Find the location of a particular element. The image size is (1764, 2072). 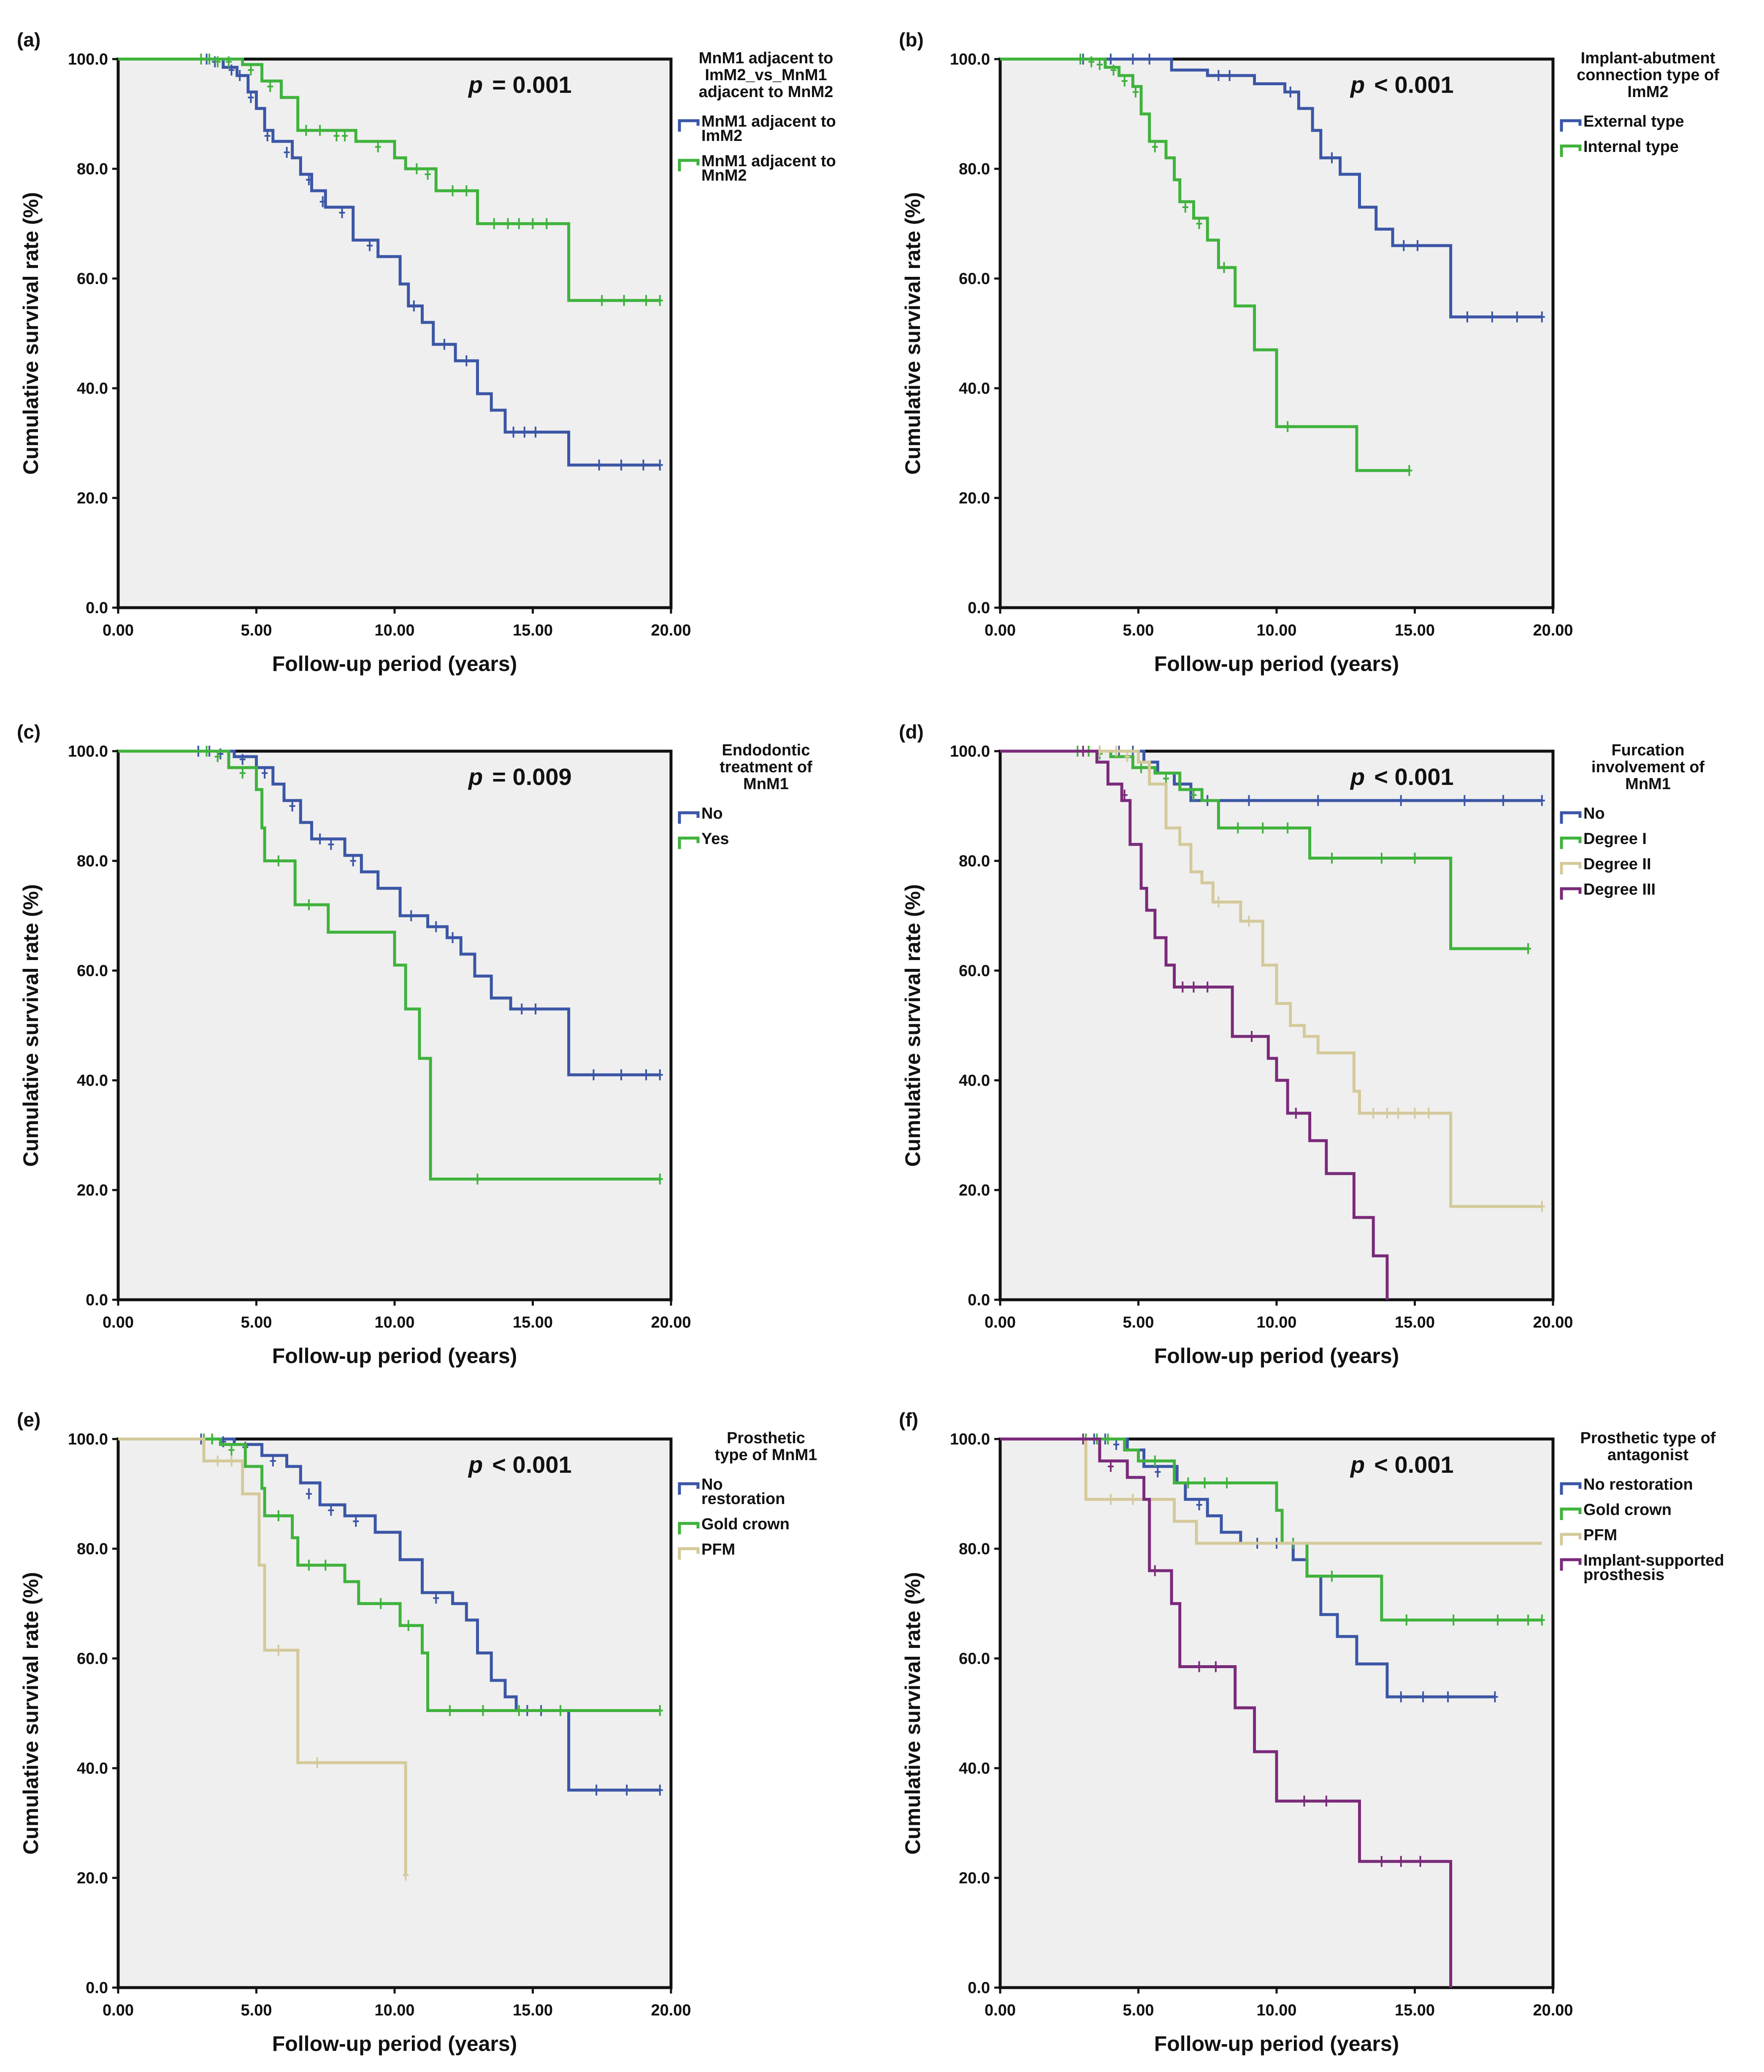

legend-title: Prosthetic type of is located at coordinates (1648, 1438).